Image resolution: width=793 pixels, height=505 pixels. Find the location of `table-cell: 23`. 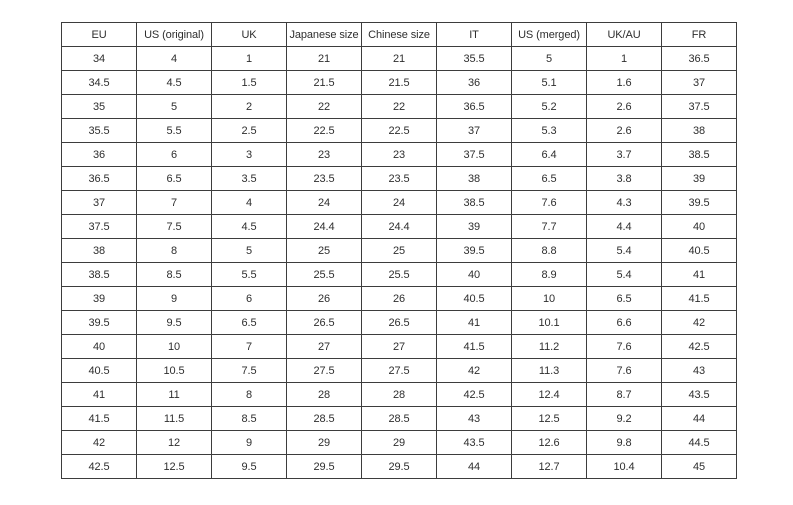

table-cell: 23 is located at coordinates (399, 154).